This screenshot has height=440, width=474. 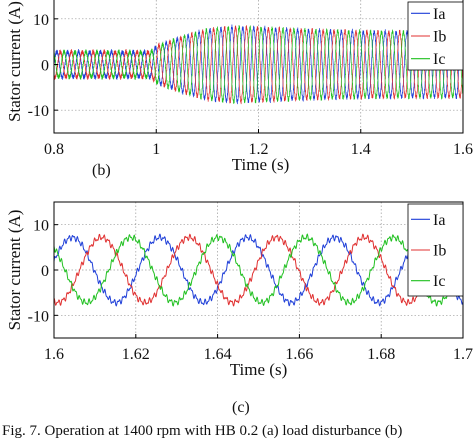 I want to click on x-tick-label: 1.64, so click(x=218, y=354).